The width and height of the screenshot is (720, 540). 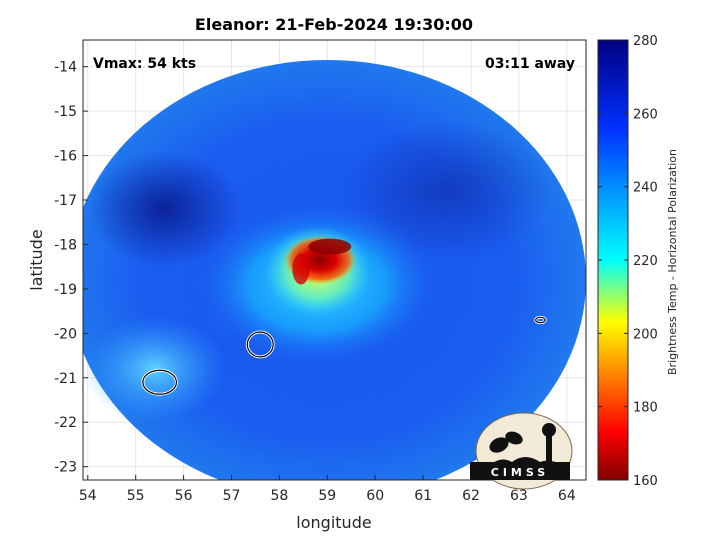 What do you see at coordinates (344, 355) in the screenshot?
I see `land-outlines` at bounding box center [344, 355].